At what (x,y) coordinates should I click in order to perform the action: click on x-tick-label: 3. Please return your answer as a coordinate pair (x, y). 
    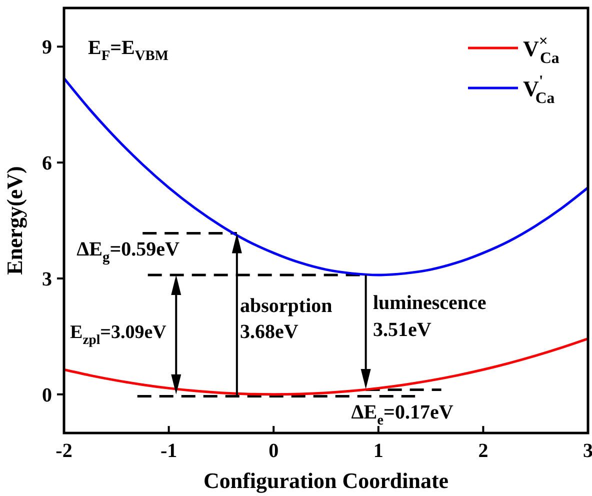
    Looking at the image, I should click on (587, 451).